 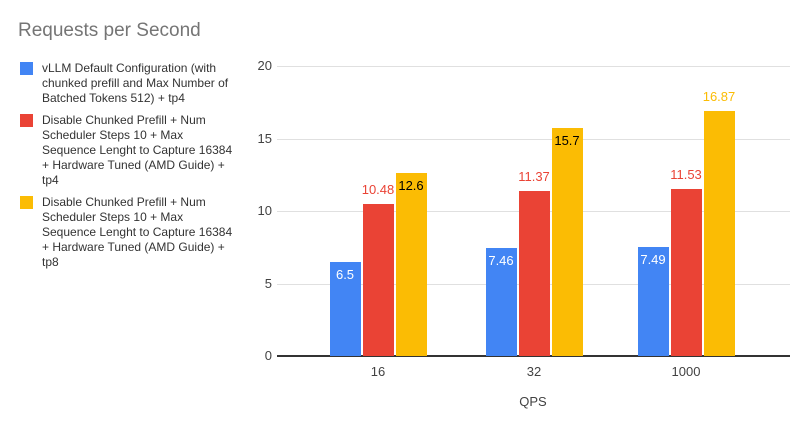 I want to click on bar-value-label: 15.7, so click(x=567, y=141).